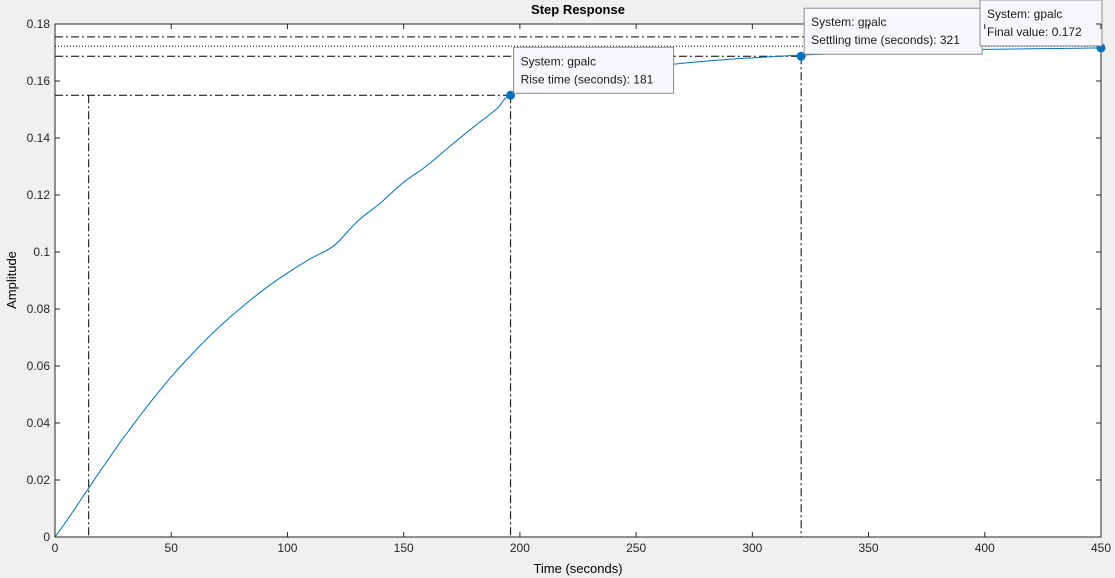 This screenshot has width=1115, height=578. Describe the element at coordinates (39, 24) in the screenshot. I see `y-tick-label: 0.18` at that location.